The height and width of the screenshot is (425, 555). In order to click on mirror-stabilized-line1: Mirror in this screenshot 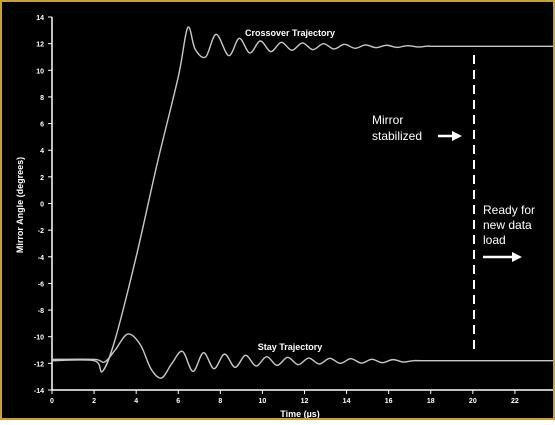, I will do `click(387, 120)`.